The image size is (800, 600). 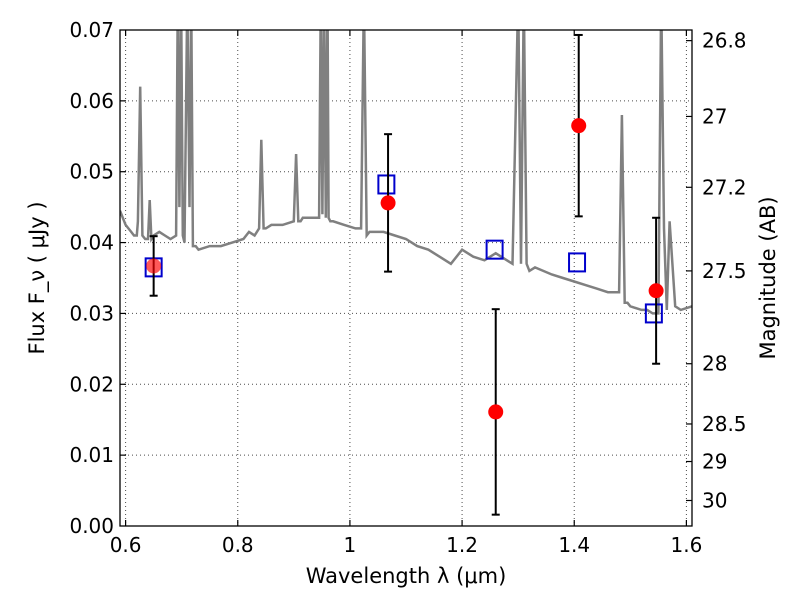 What do you see at coordinates (91, 30) in the screenshot?
I see `y-tick-label: 0.07` at bounding box center [91, 30].